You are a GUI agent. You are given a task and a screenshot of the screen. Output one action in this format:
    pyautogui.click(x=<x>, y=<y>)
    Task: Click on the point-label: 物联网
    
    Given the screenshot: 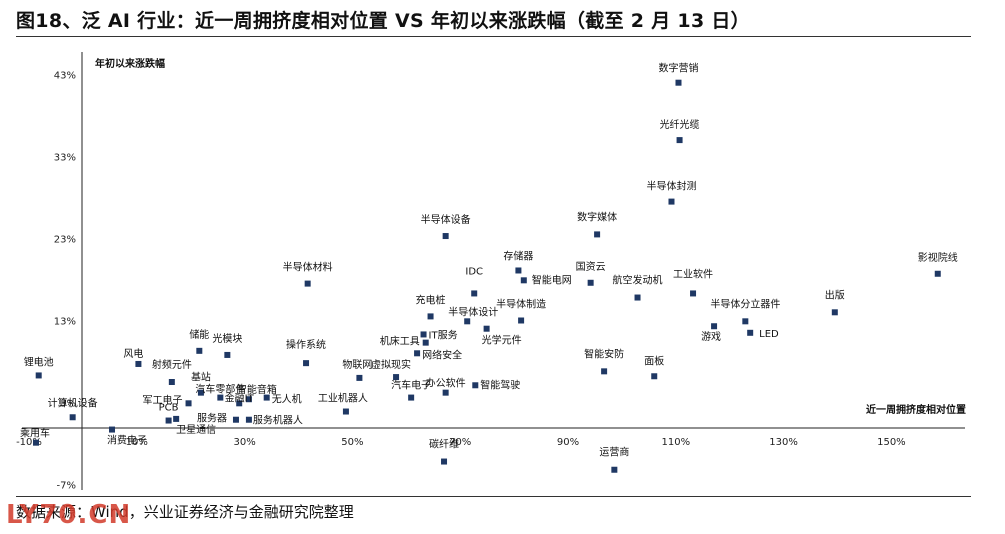 What is the action you would take?
    pyautogui.click(x=357, y=364)
    